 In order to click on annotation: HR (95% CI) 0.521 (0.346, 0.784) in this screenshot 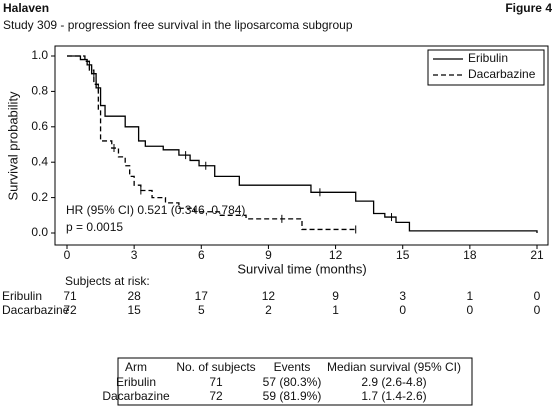, I will do `click(155, 210)`.